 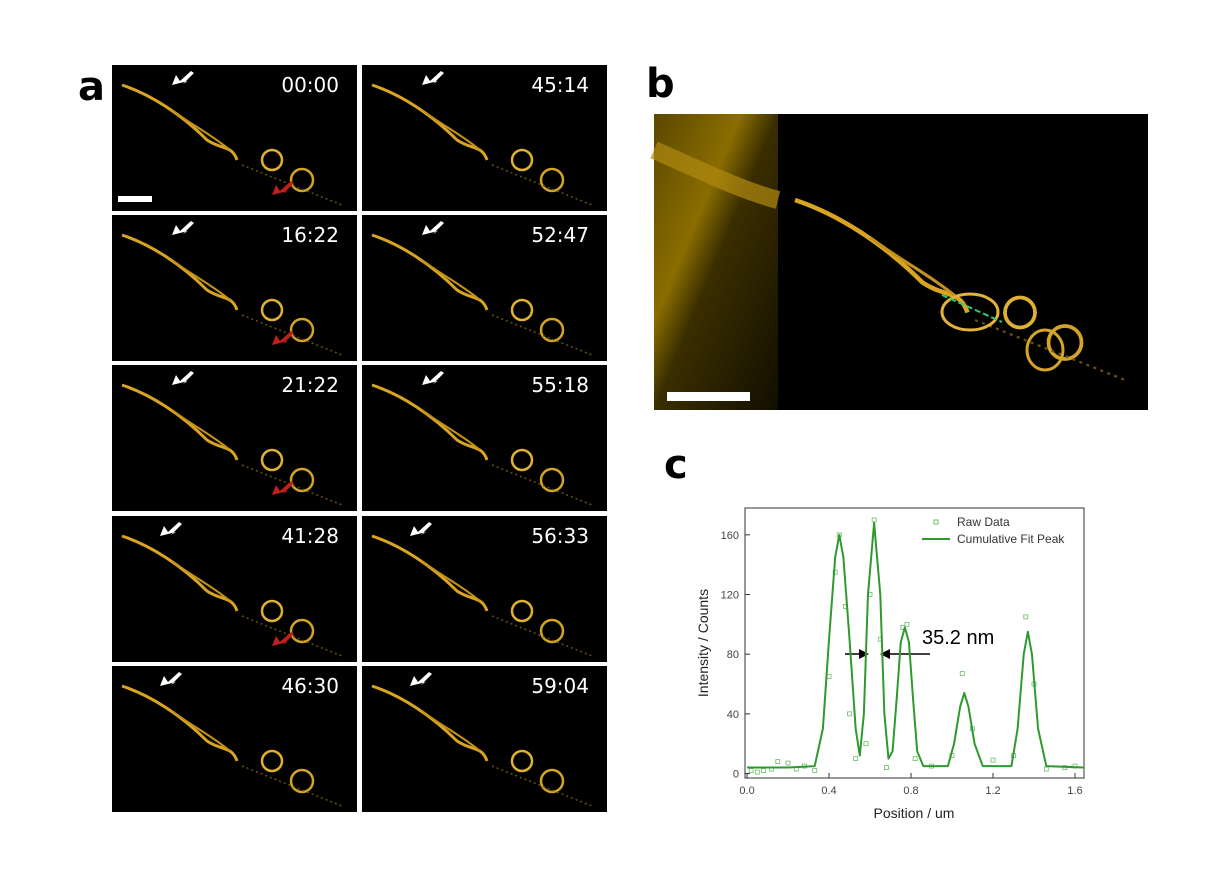 I want to click on frame: 16:22, so click(x=234, y=288).